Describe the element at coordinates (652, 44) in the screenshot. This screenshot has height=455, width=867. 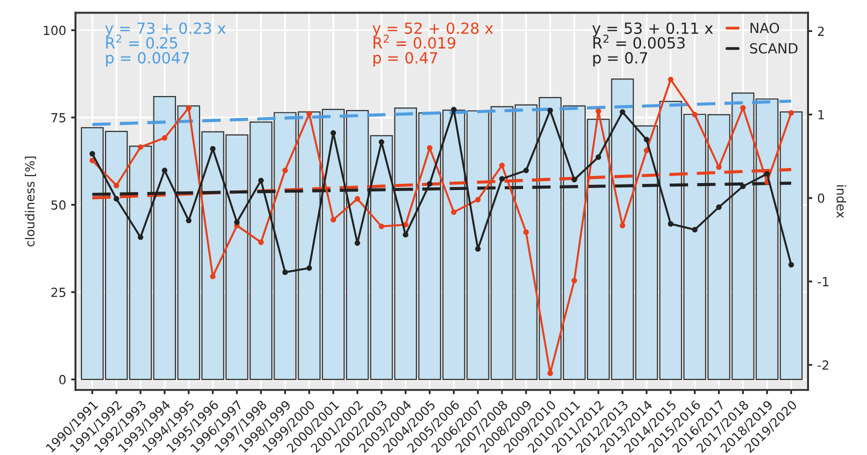
I see `annotation: y = 53 + 0.11 x R$^{2}$ = 0.0053 p = 0.7` at that location.